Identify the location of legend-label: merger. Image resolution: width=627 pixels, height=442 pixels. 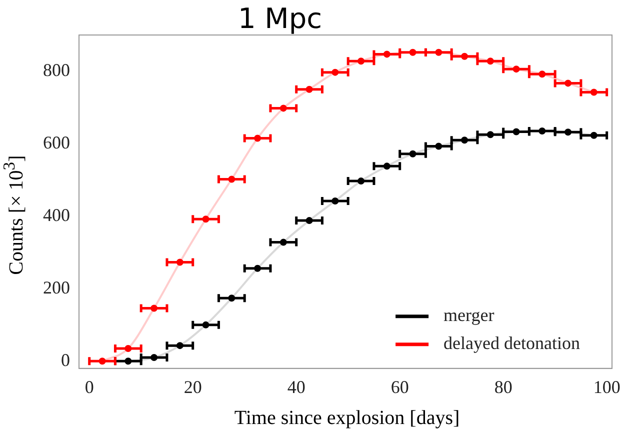
(469, 315).